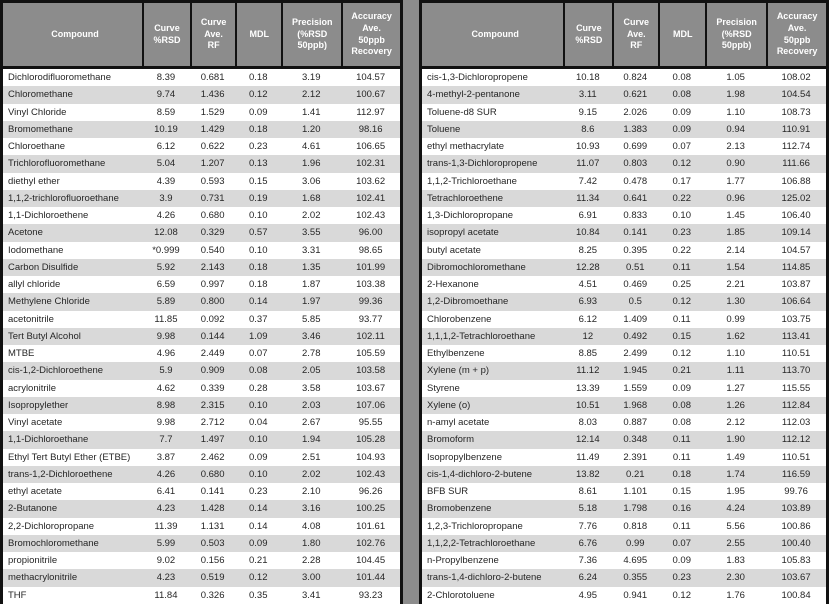 This screenshot has height=604, width=829. Describe the element at coordinates (624, 388) in the screenshot. I see `table-row: Styrene 13.39 1.559 0.09 1.27 115.55` at that location.